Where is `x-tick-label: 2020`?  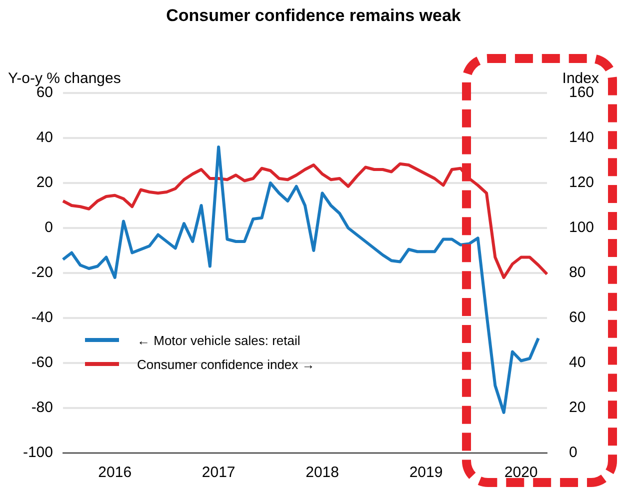
x-tick-label: 2020 is located at coordinates (521, 473).